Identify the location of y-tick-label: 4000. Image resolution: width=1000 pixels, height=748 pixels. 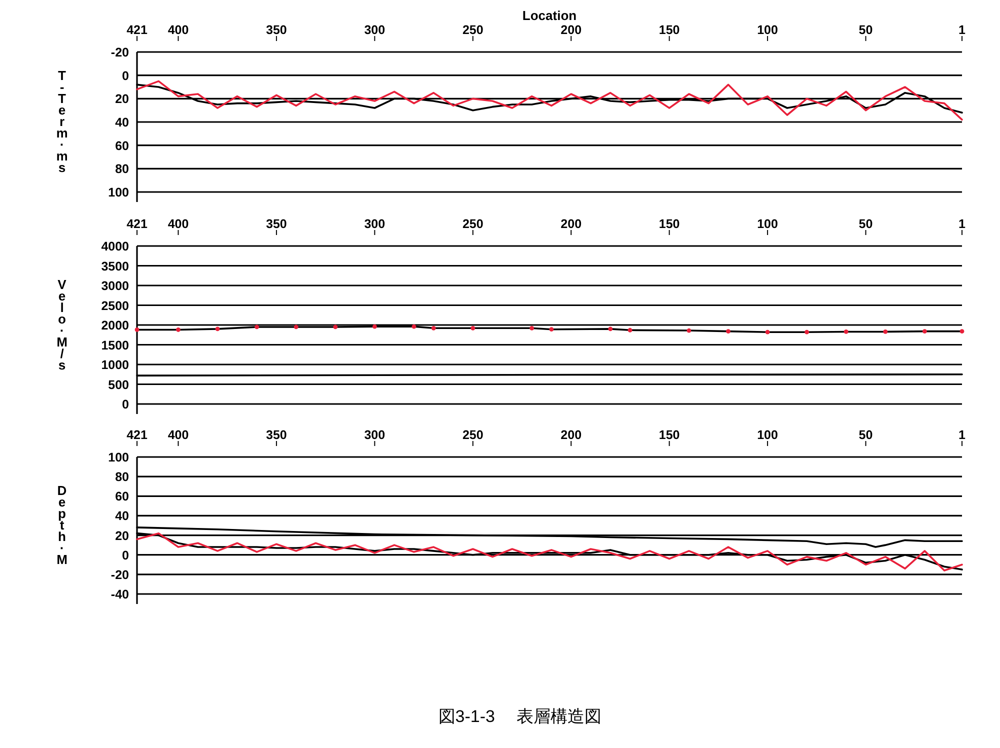
(115, 247).